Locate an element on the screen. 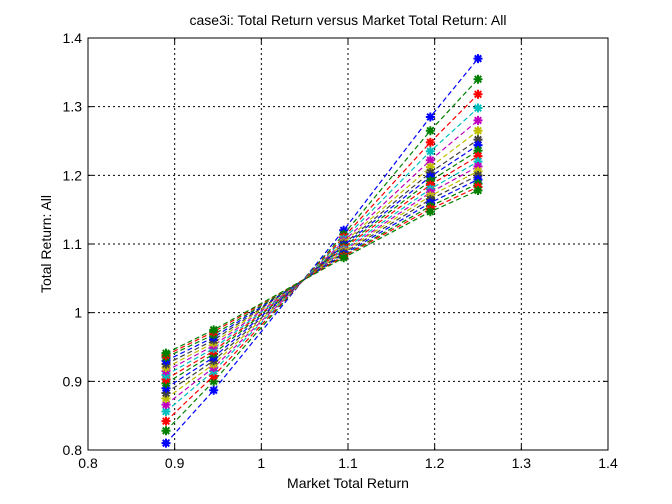  y-tick-label: 0.9 is located at coordinates (73, 381).